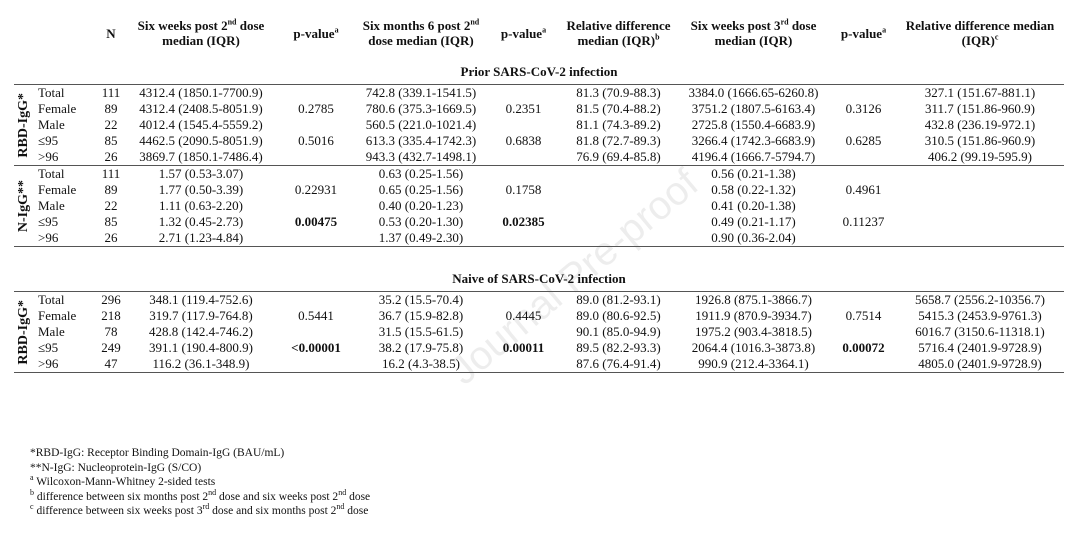 Image resolution: width=1080 pixels, height=533 pixels. Describe the element at coordinates (523, 347) in the screenshot. I see `cell: 0.00011` at that location.